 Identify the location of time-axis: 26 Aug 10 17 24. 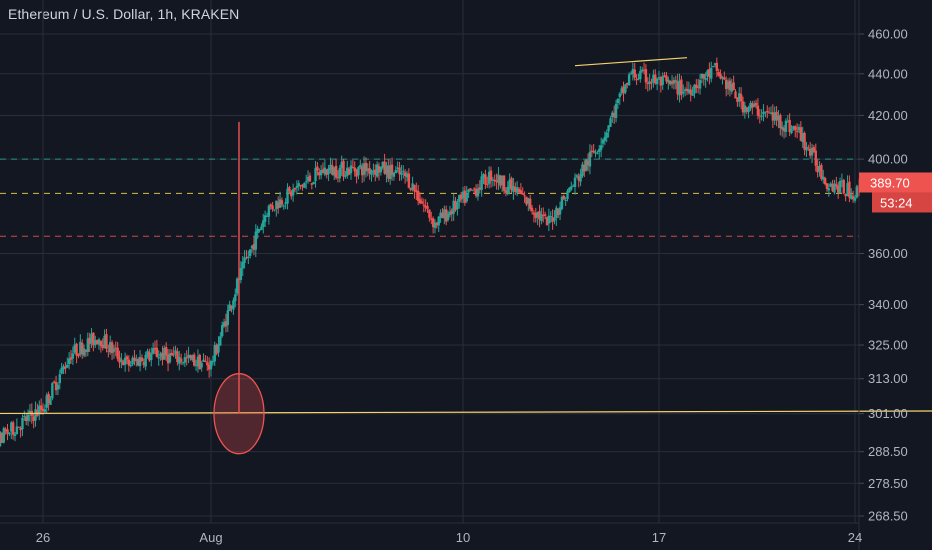
(449, 537).